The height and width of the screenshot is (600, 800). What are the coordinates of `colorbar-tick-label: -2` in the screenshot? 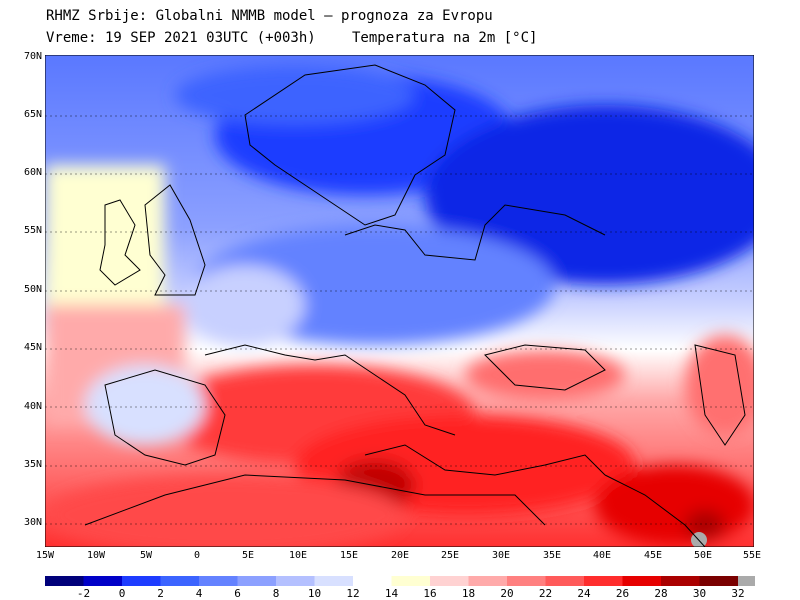 It's located at (83, 593).